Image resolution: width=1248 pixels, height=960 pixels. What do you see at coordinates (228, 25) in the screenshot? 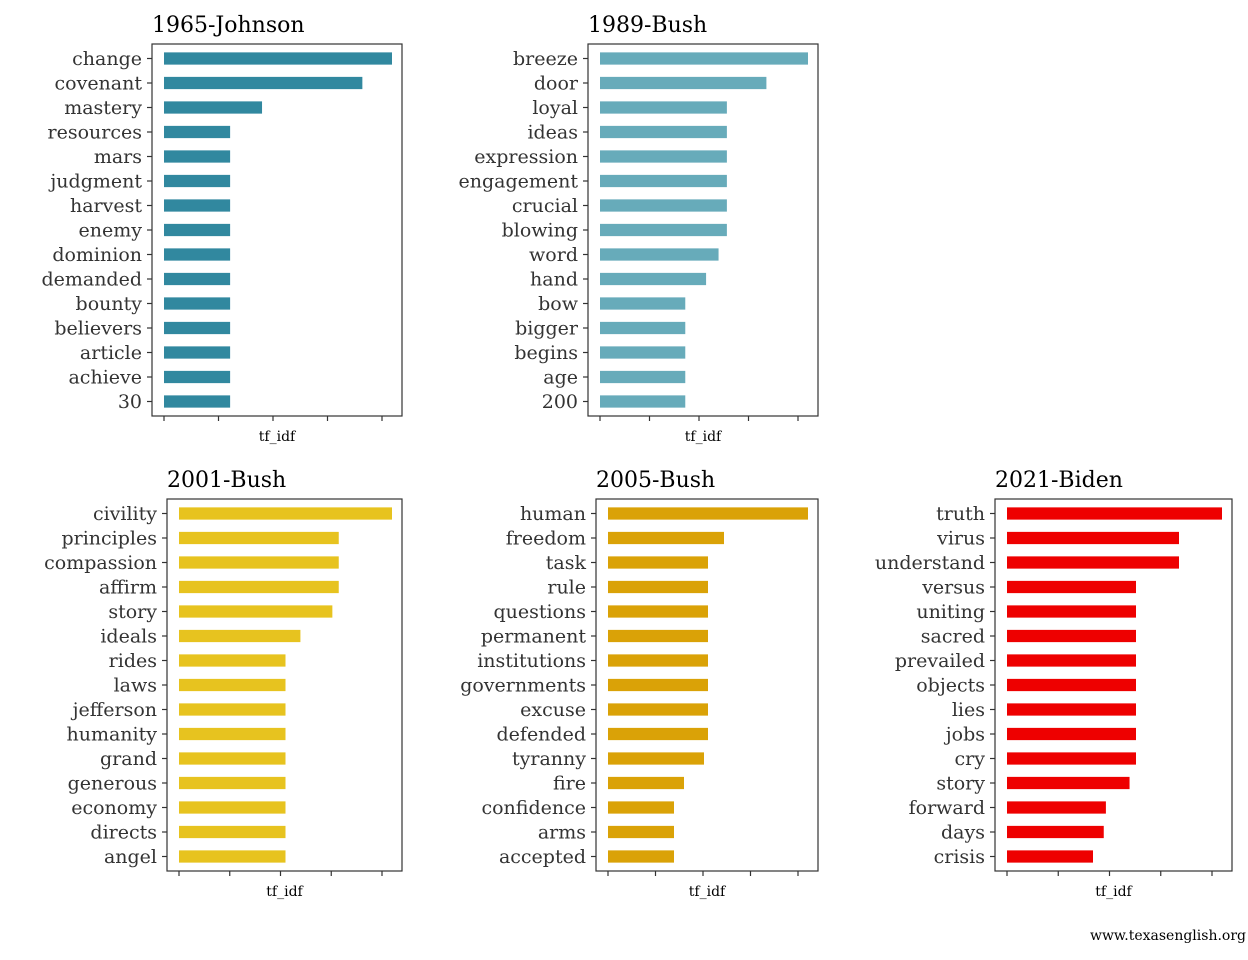
I see `panel-title: 1965-Johnson` at bounding box center [228, 25].